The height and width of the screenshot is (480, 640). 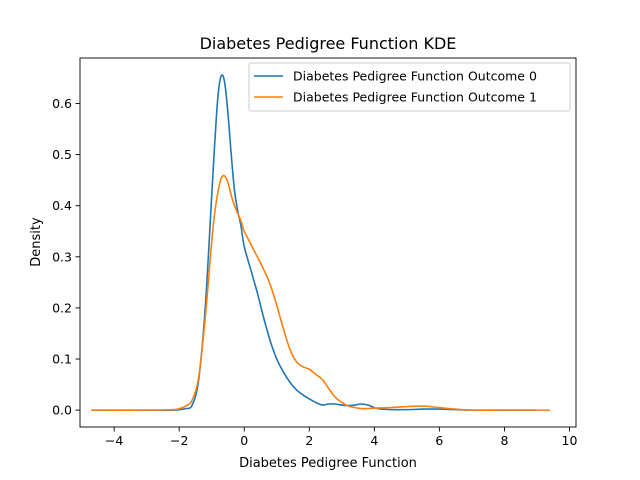 I want to click on x-tick-label: 0, so click(x=244, y=440).